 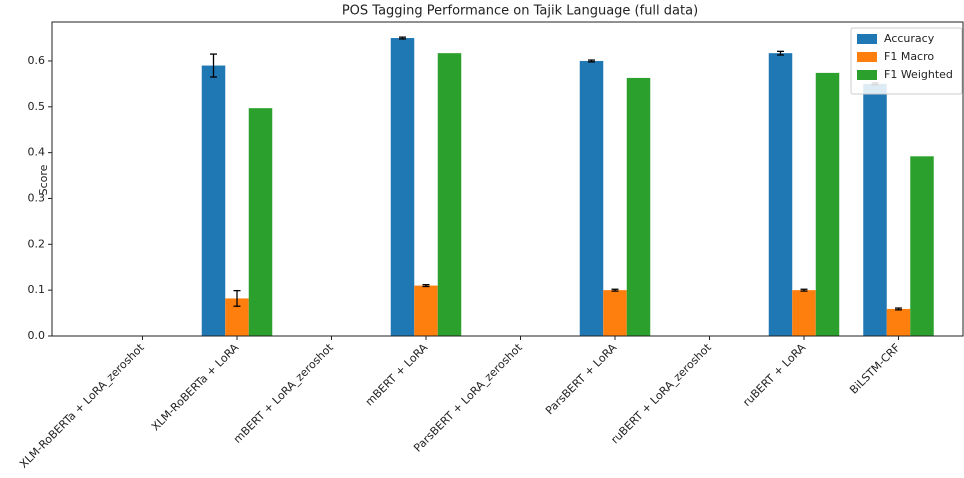 What do you see at coordinates (37, 152) in the screenshot?
I see `y-tick-label: 0.4` at bounding box center [37, 152].